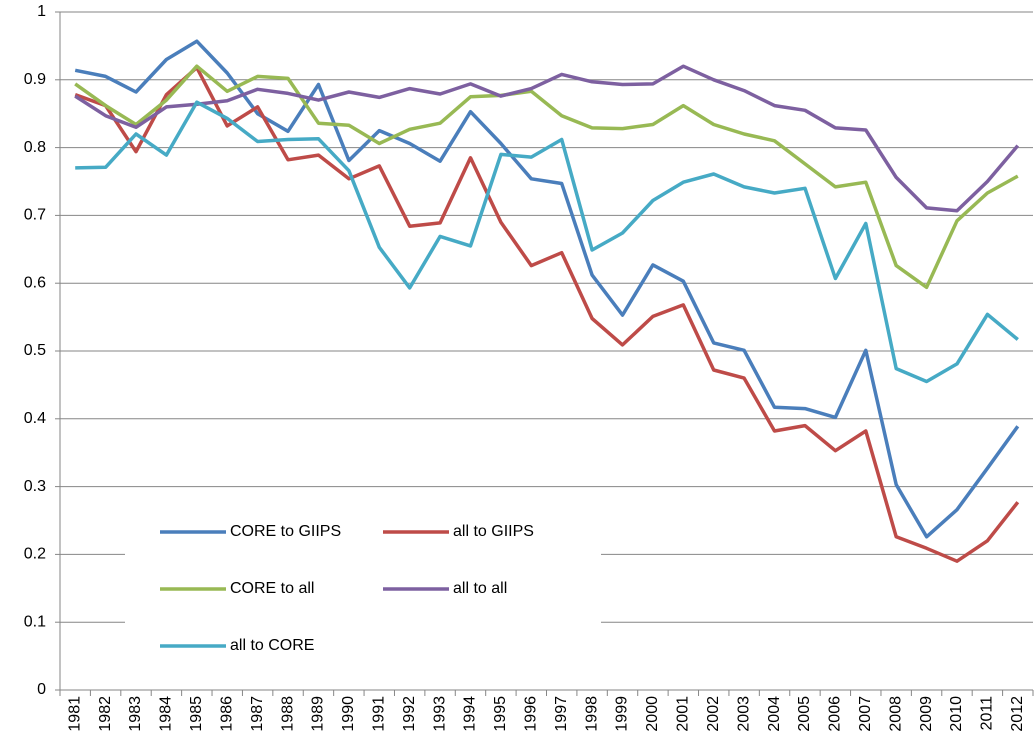 The image size is (1034, 754). I want to click on x-tick-label: 1987, so click(257, 714).